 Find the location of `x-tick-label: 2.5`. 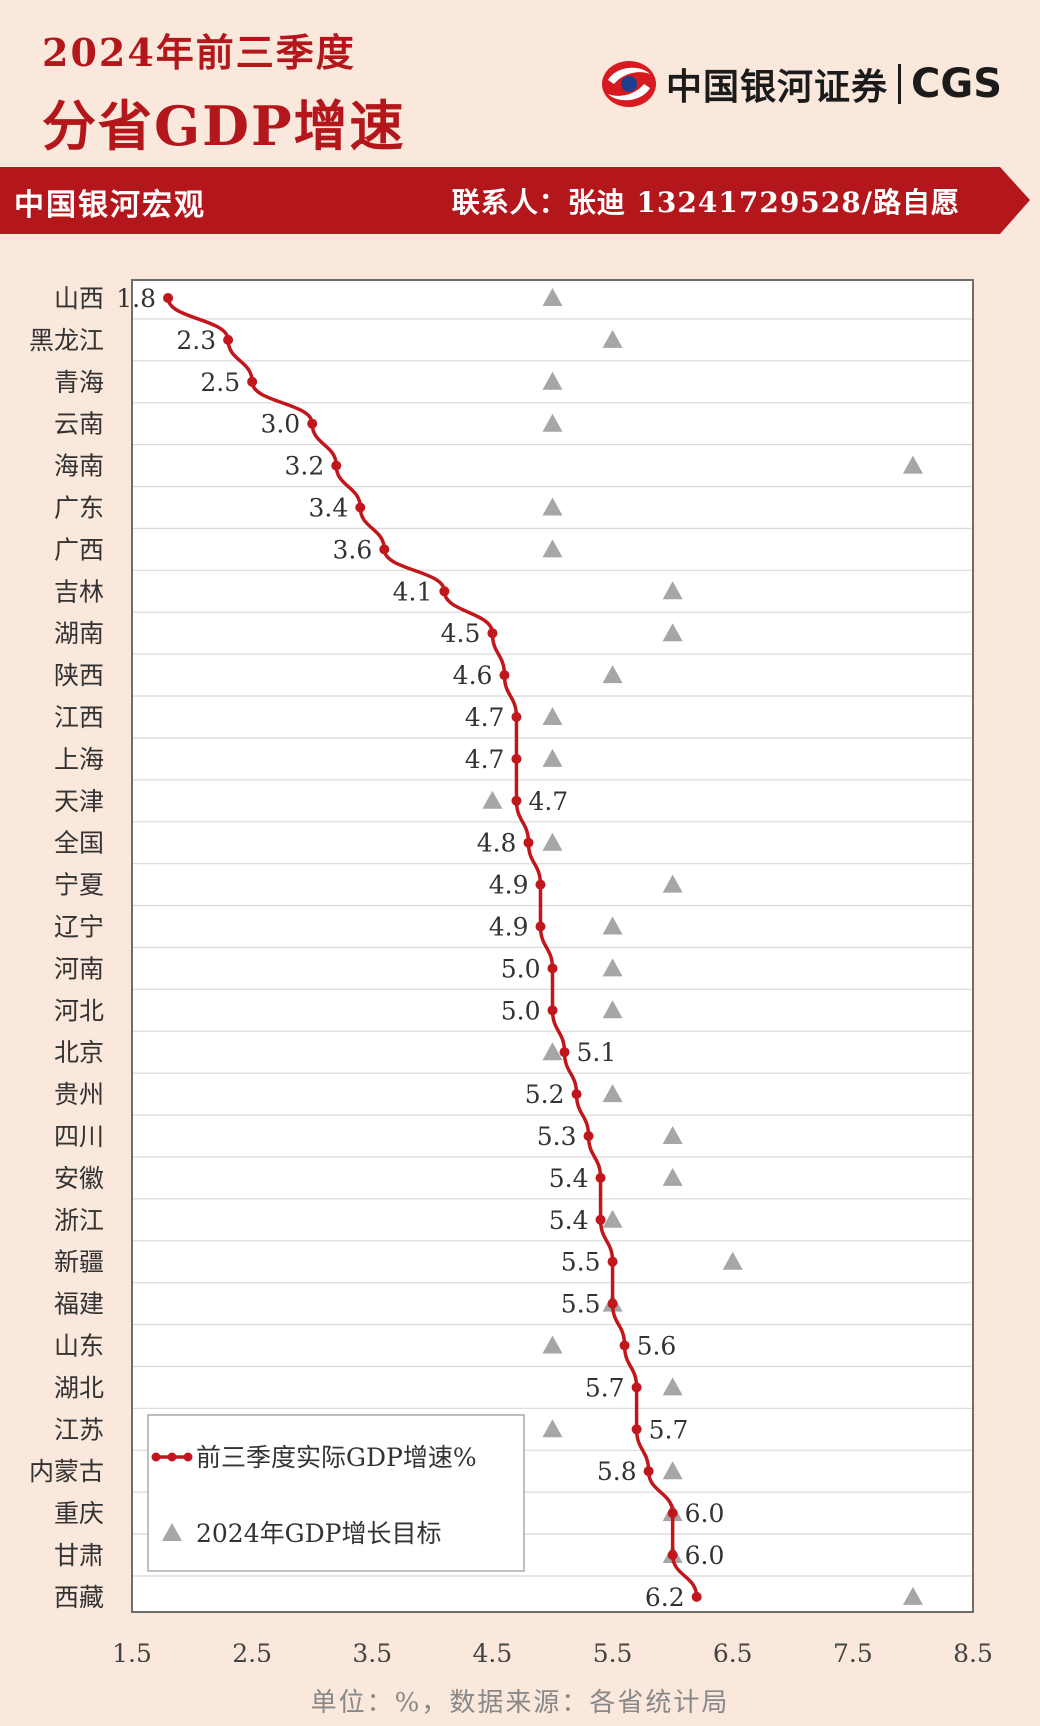

x-tick-label: 2.5 is located at coordinates (252, 1650).